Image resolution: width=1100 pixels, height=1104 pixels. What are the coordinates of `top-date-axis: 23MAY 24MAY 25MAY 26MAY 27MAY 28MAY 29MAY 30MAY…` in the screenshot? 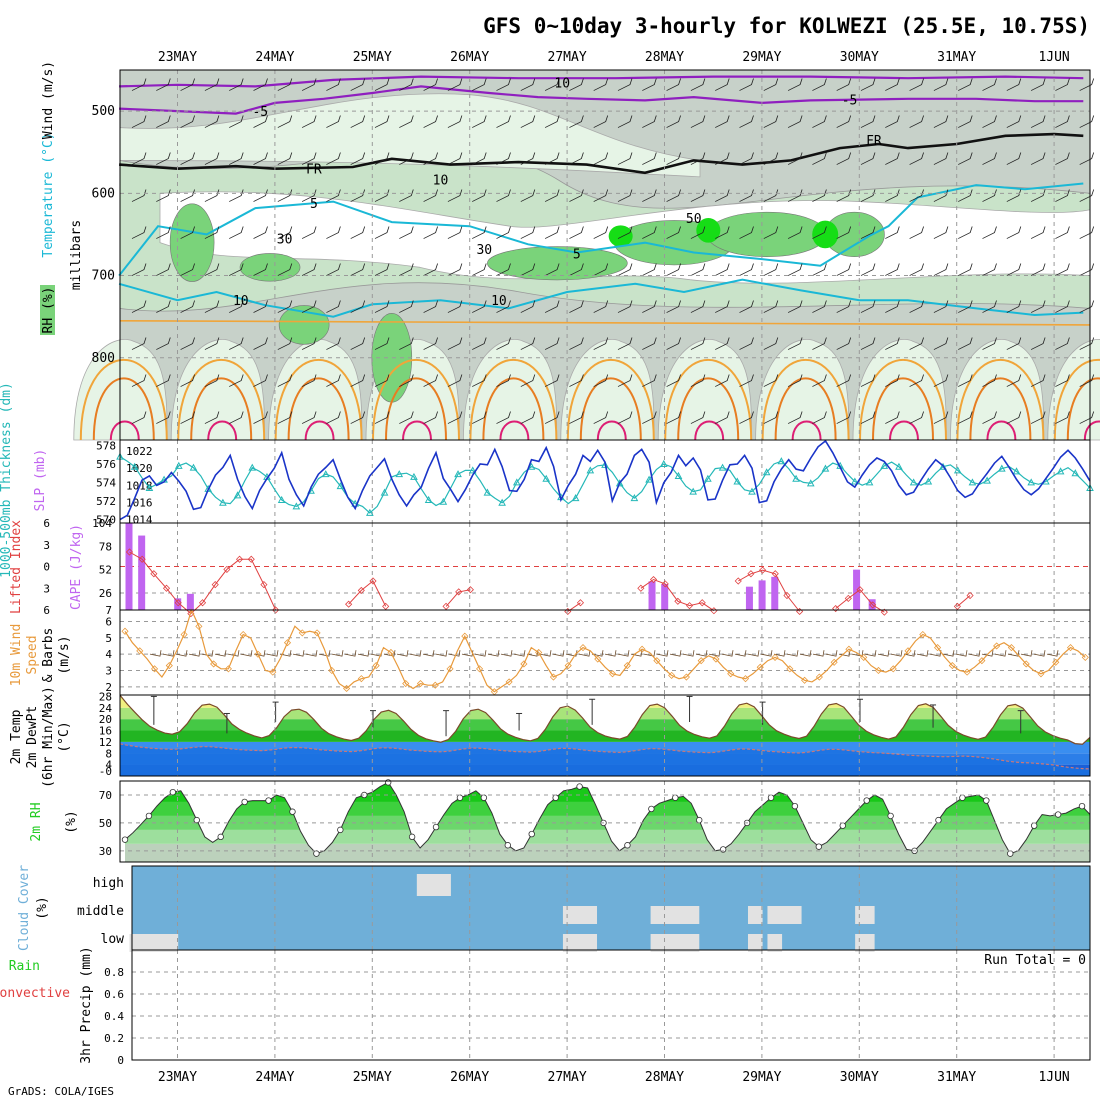 It's located at (614, 57).